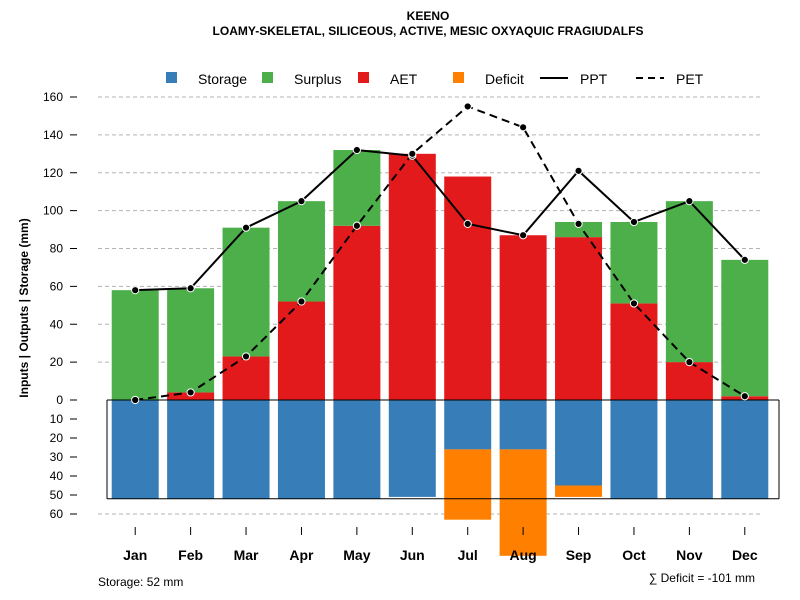 This screenshot has height=600, width=800. What do you see at coordinates (412, 153) in the screenshot?
I see `point-pet-jun` at bounding box center [412, 153].